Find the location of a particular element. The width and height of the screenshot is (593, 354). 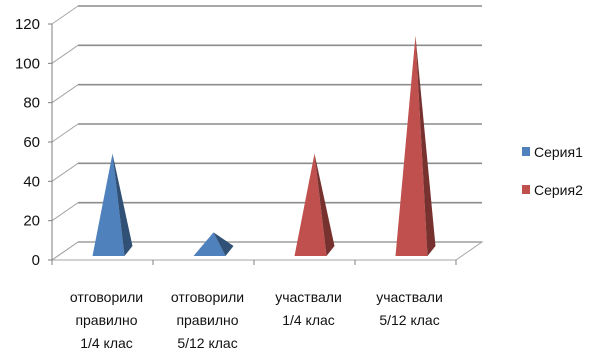

x-category-label-1-line-2: 5/12 клас is located at coordinates (207, 343).